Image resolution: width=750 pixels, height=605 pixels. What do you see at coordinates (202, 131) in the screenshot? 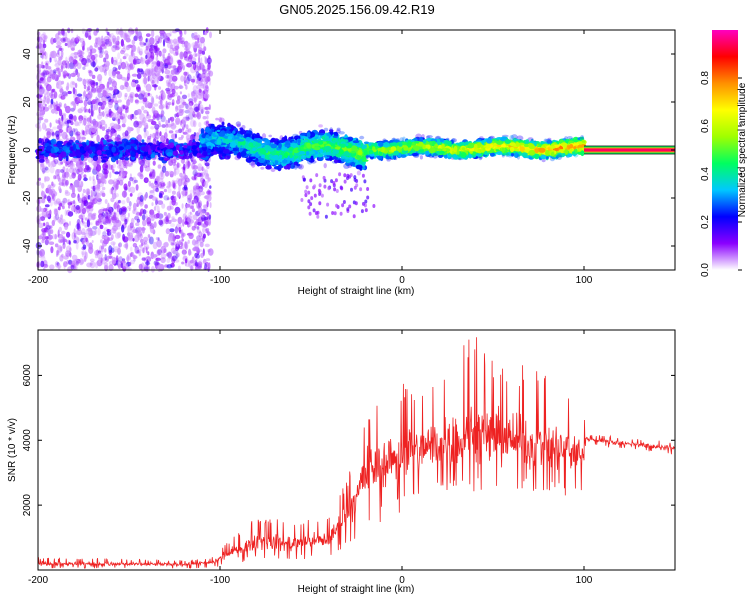
I see `signal-cell` at bounding box center [202, 131].